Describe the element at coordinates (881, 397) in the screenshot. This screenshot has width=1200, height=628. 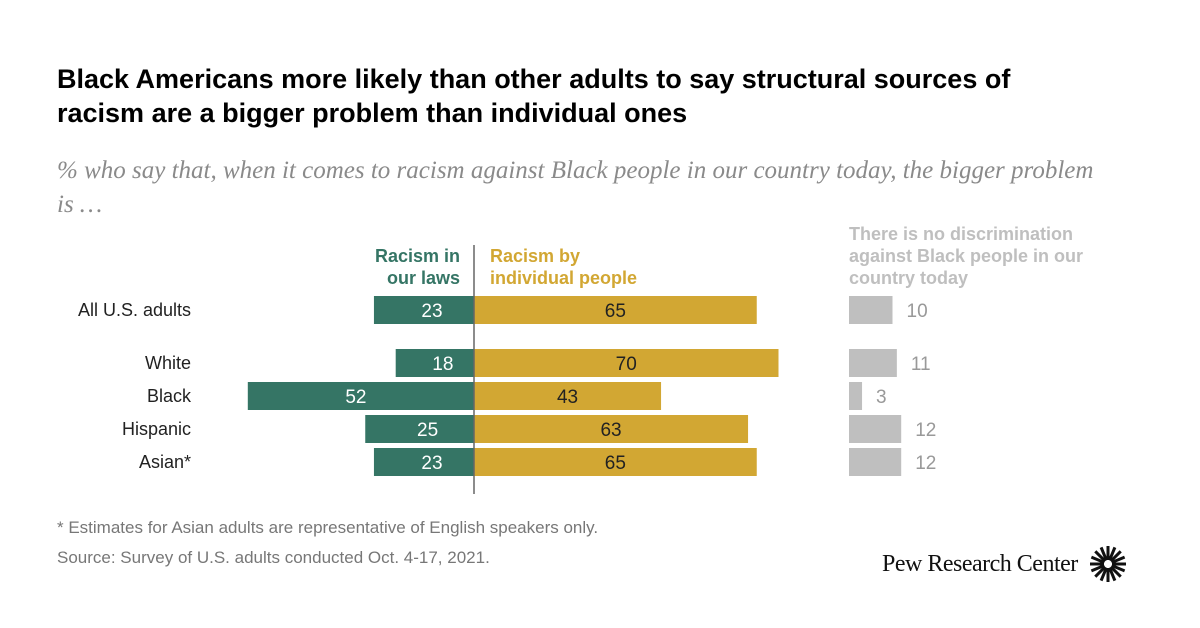
I see `value-no-discrimination: 3` at that location.